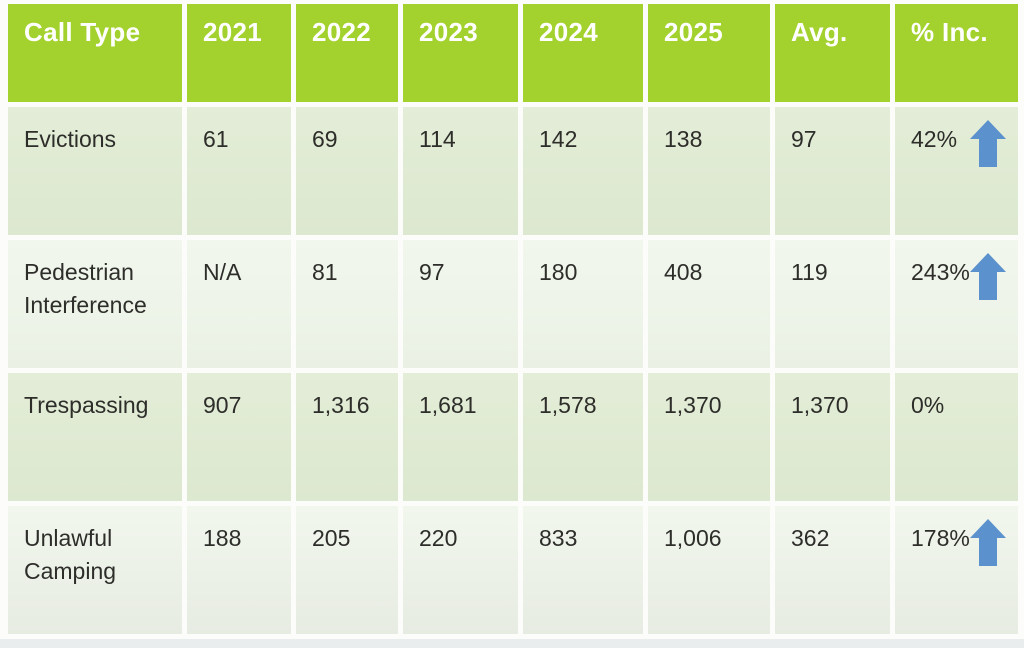 This screenshot has width=1024, height=648. Describe the element at coordinates (239, 304) in the screenshot. I see `cell-2021: N/A` at that location.